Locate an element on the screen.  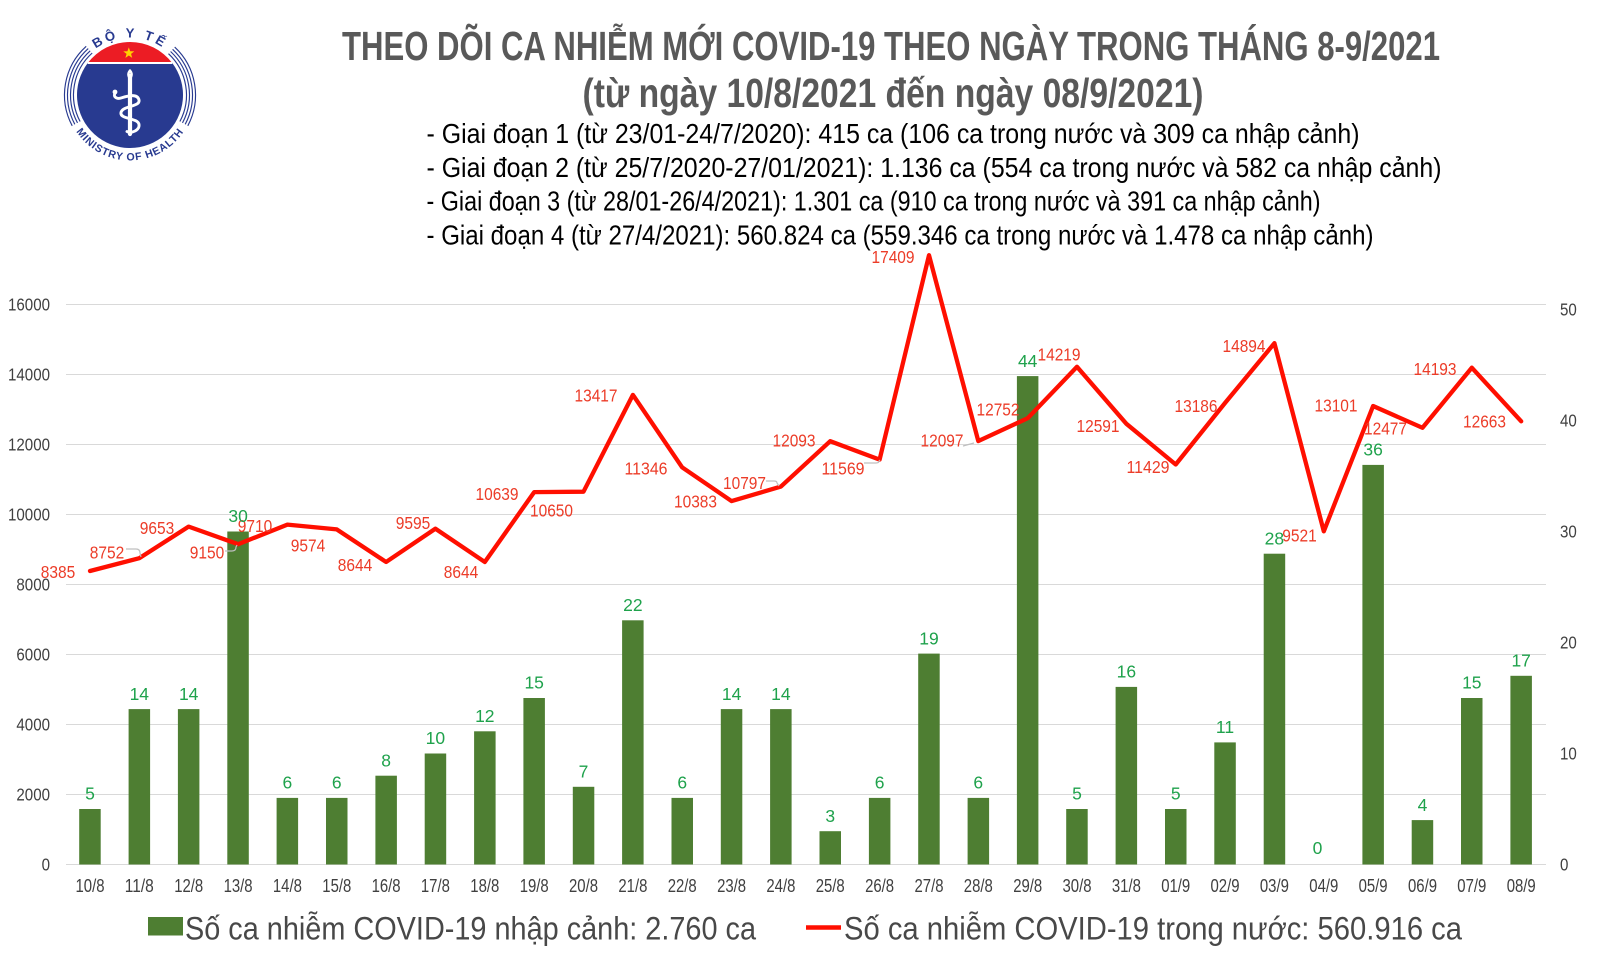
svg-text: 14219 is located at coordinates (1059, 355).